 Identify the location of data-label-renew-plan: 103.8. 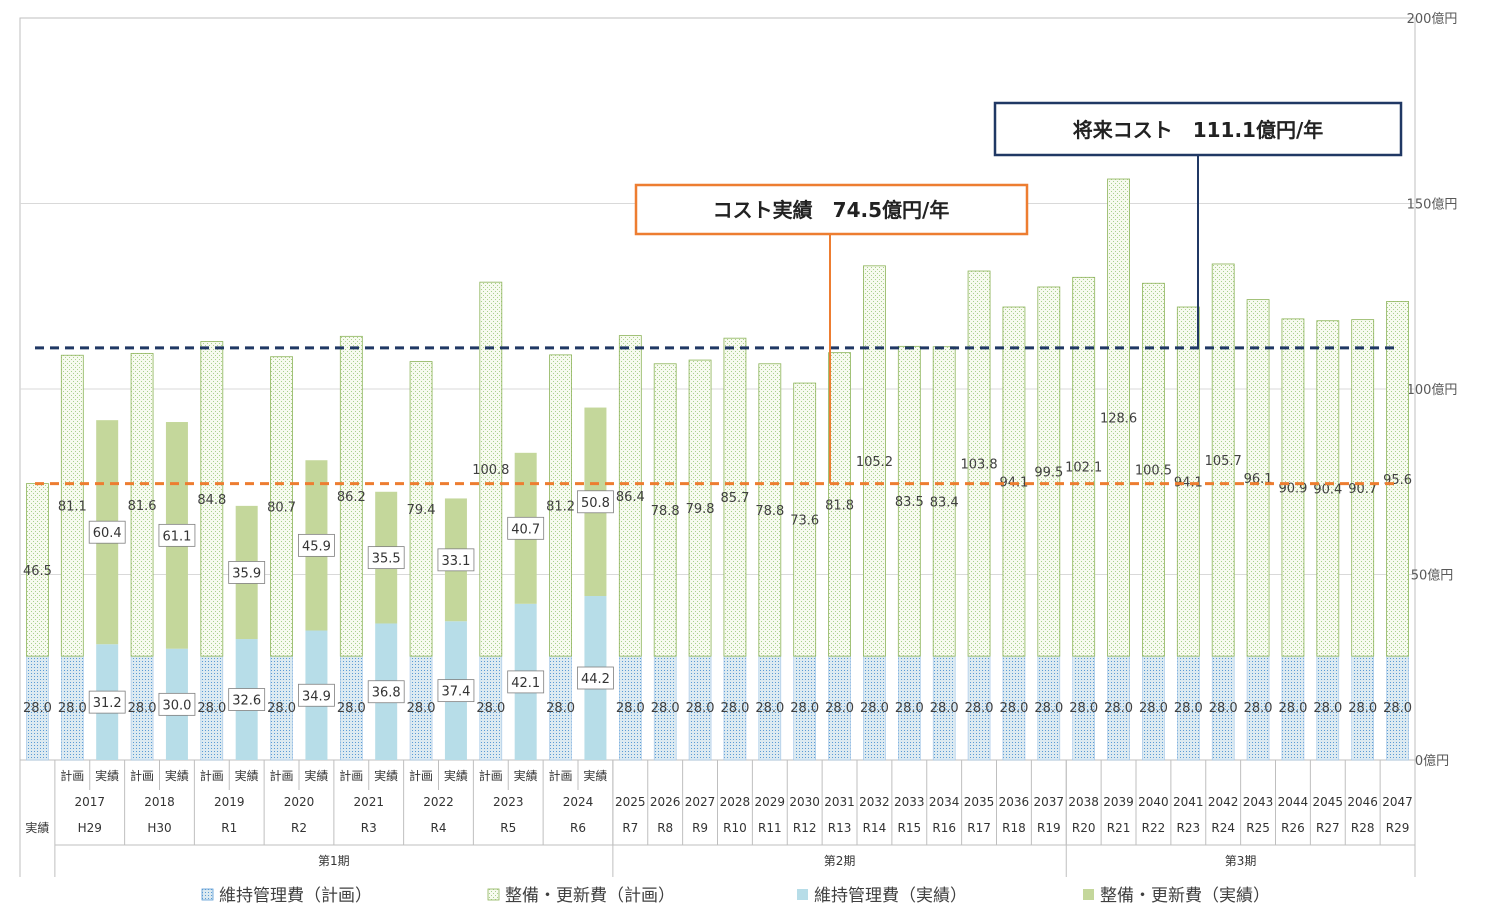
(978, 465).